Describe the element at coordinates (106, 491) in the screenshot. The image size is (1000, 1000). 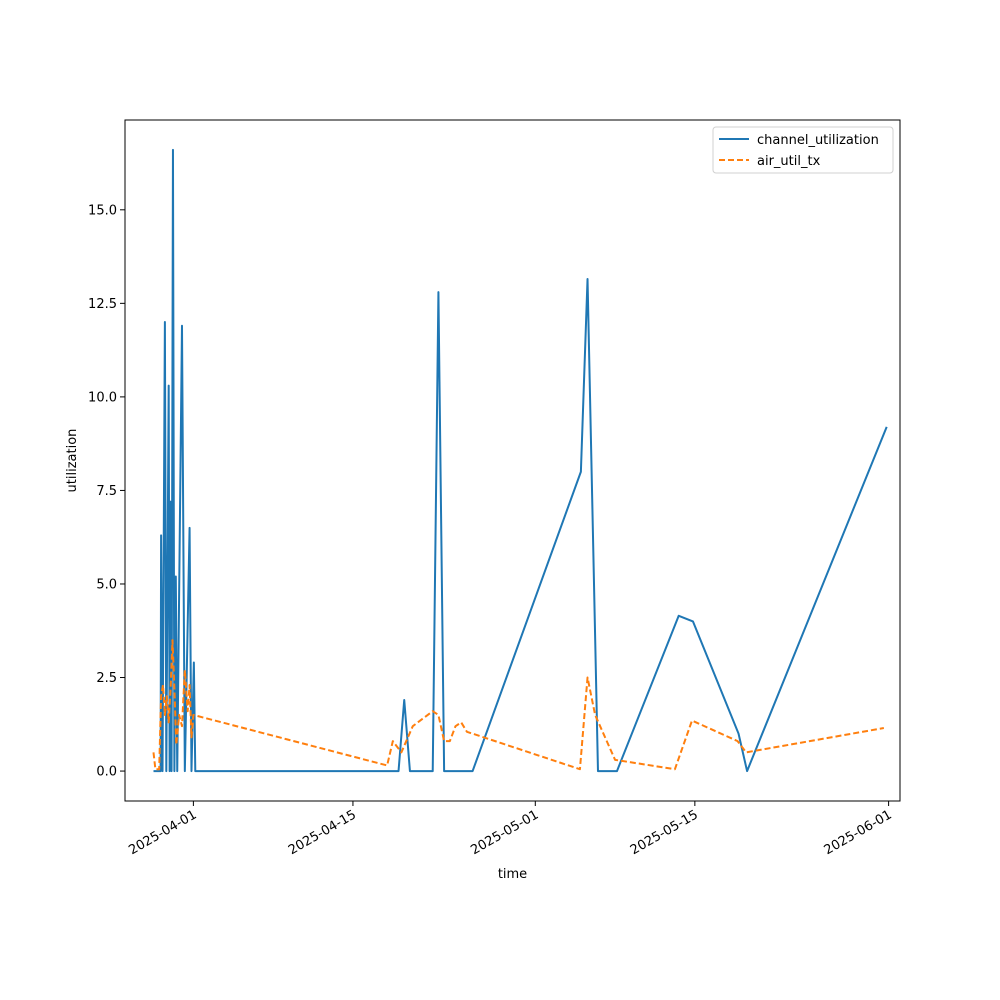
I see `y-tick-label: 7.5` at that location.